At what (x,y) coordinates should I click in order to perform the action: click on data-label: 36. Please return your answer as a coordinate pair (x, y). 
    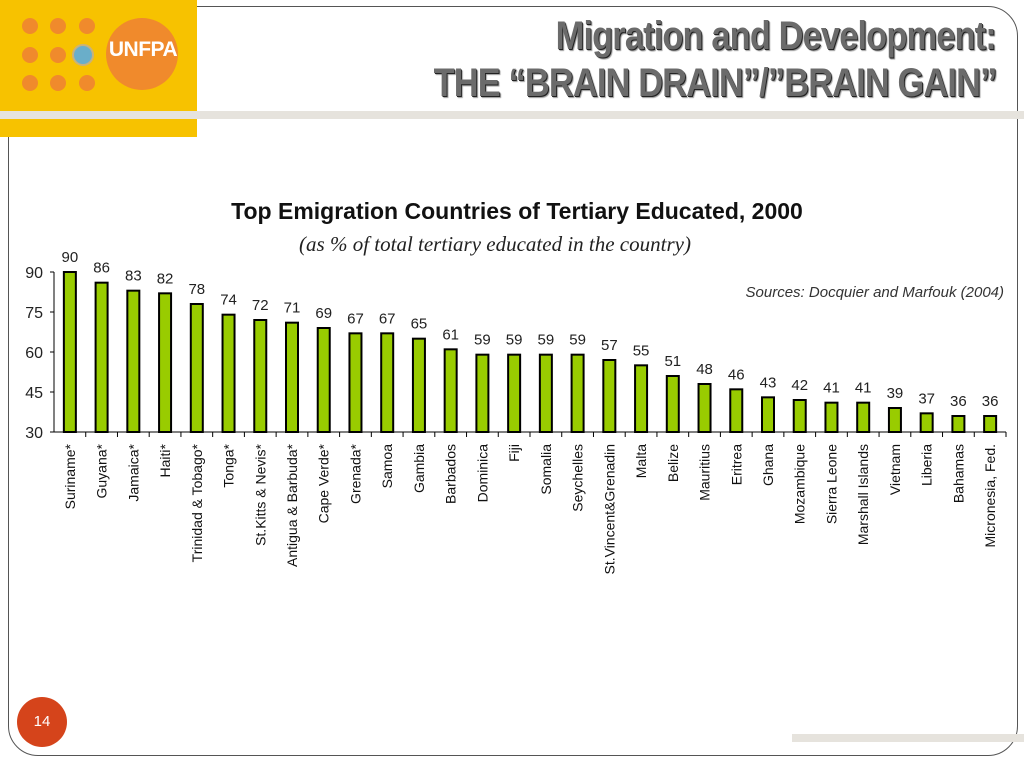
    Looking at the image, I should click on (990, 401).